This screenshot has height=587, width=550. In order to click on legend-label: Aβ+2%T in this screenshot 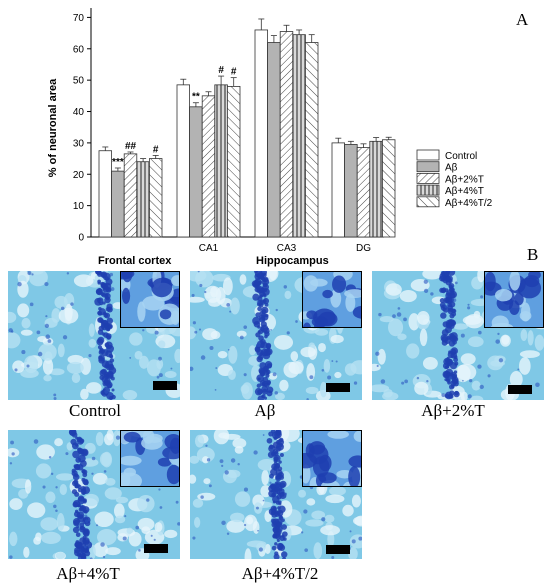, I will do `click(464, 179)`.